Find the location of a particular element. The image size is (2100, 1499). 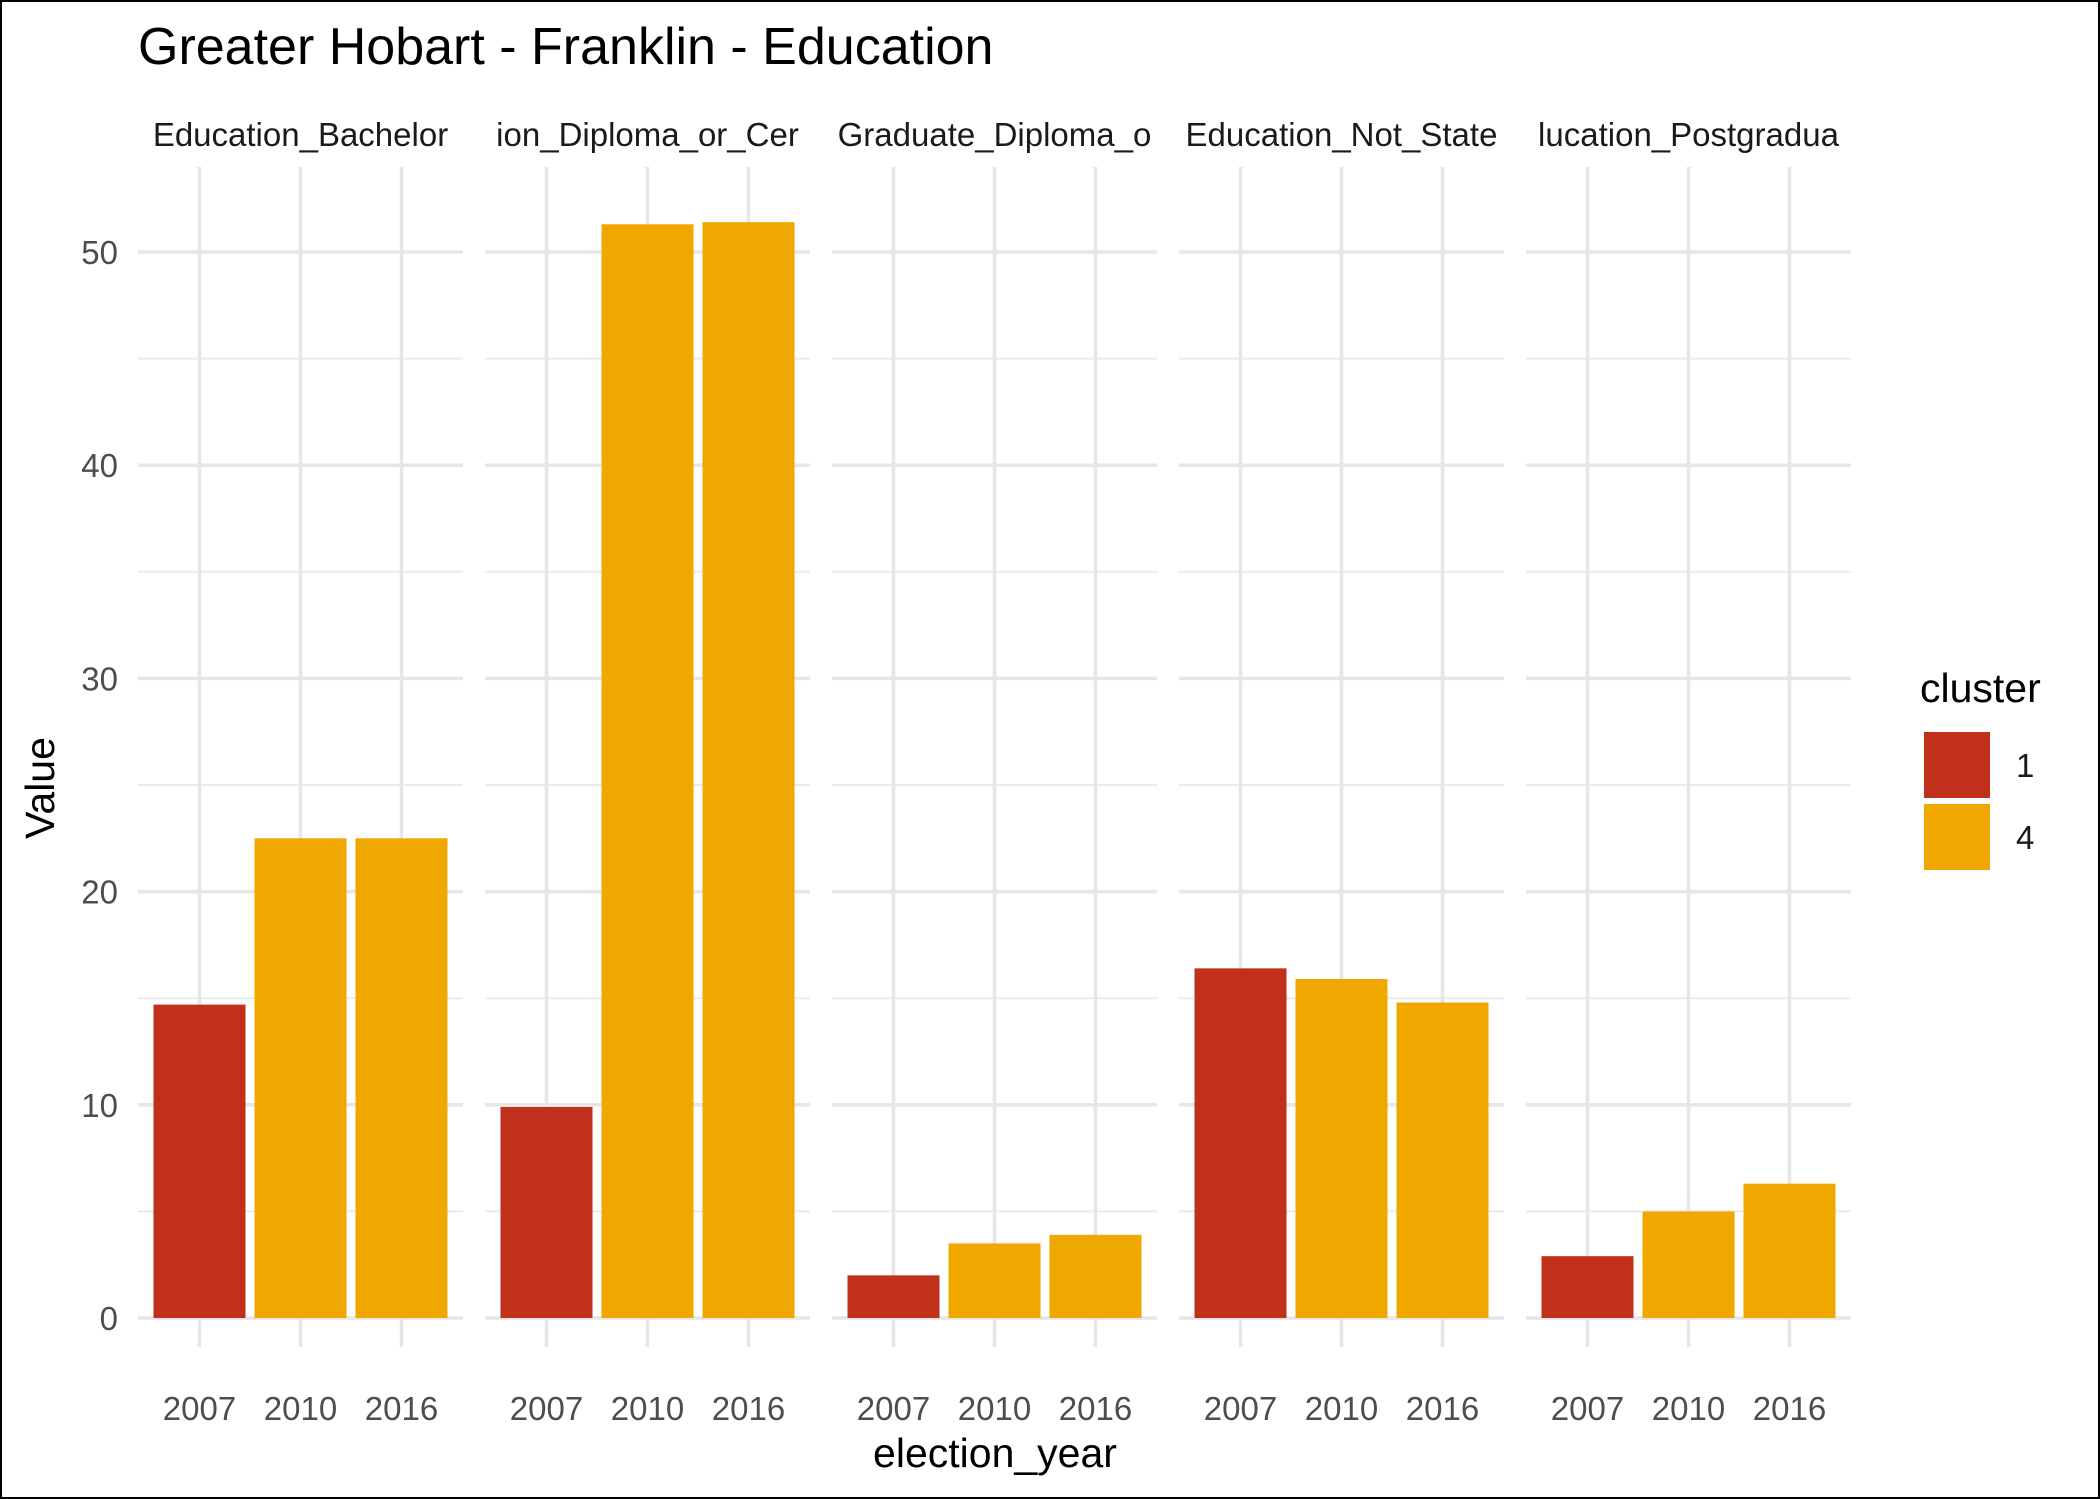

y-tick-label: 10 is located at coordinates (99, 1105).